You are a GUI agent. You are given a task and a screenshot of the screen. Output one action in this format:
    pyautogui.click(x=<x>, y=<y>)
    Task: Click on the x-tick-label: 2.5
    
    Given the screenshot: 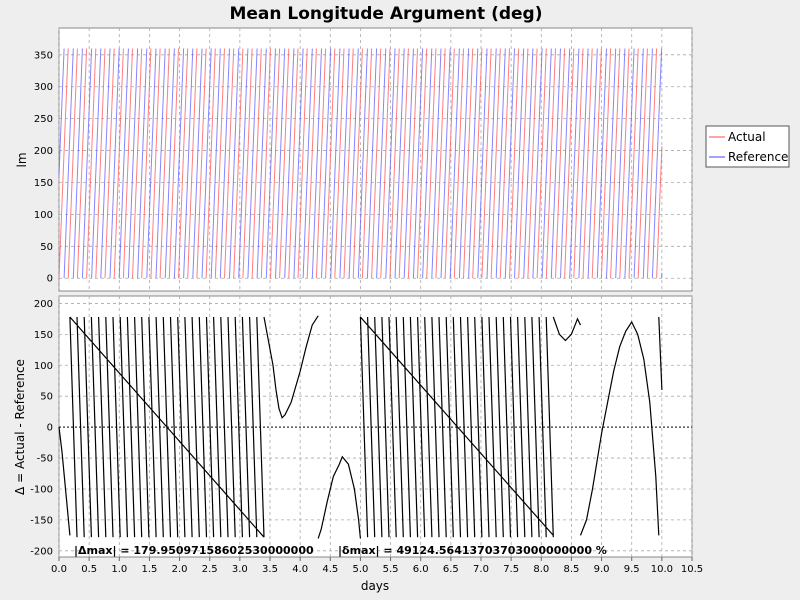 What is the action you would take?
    pyautogui.click(x=210, y=569)
    